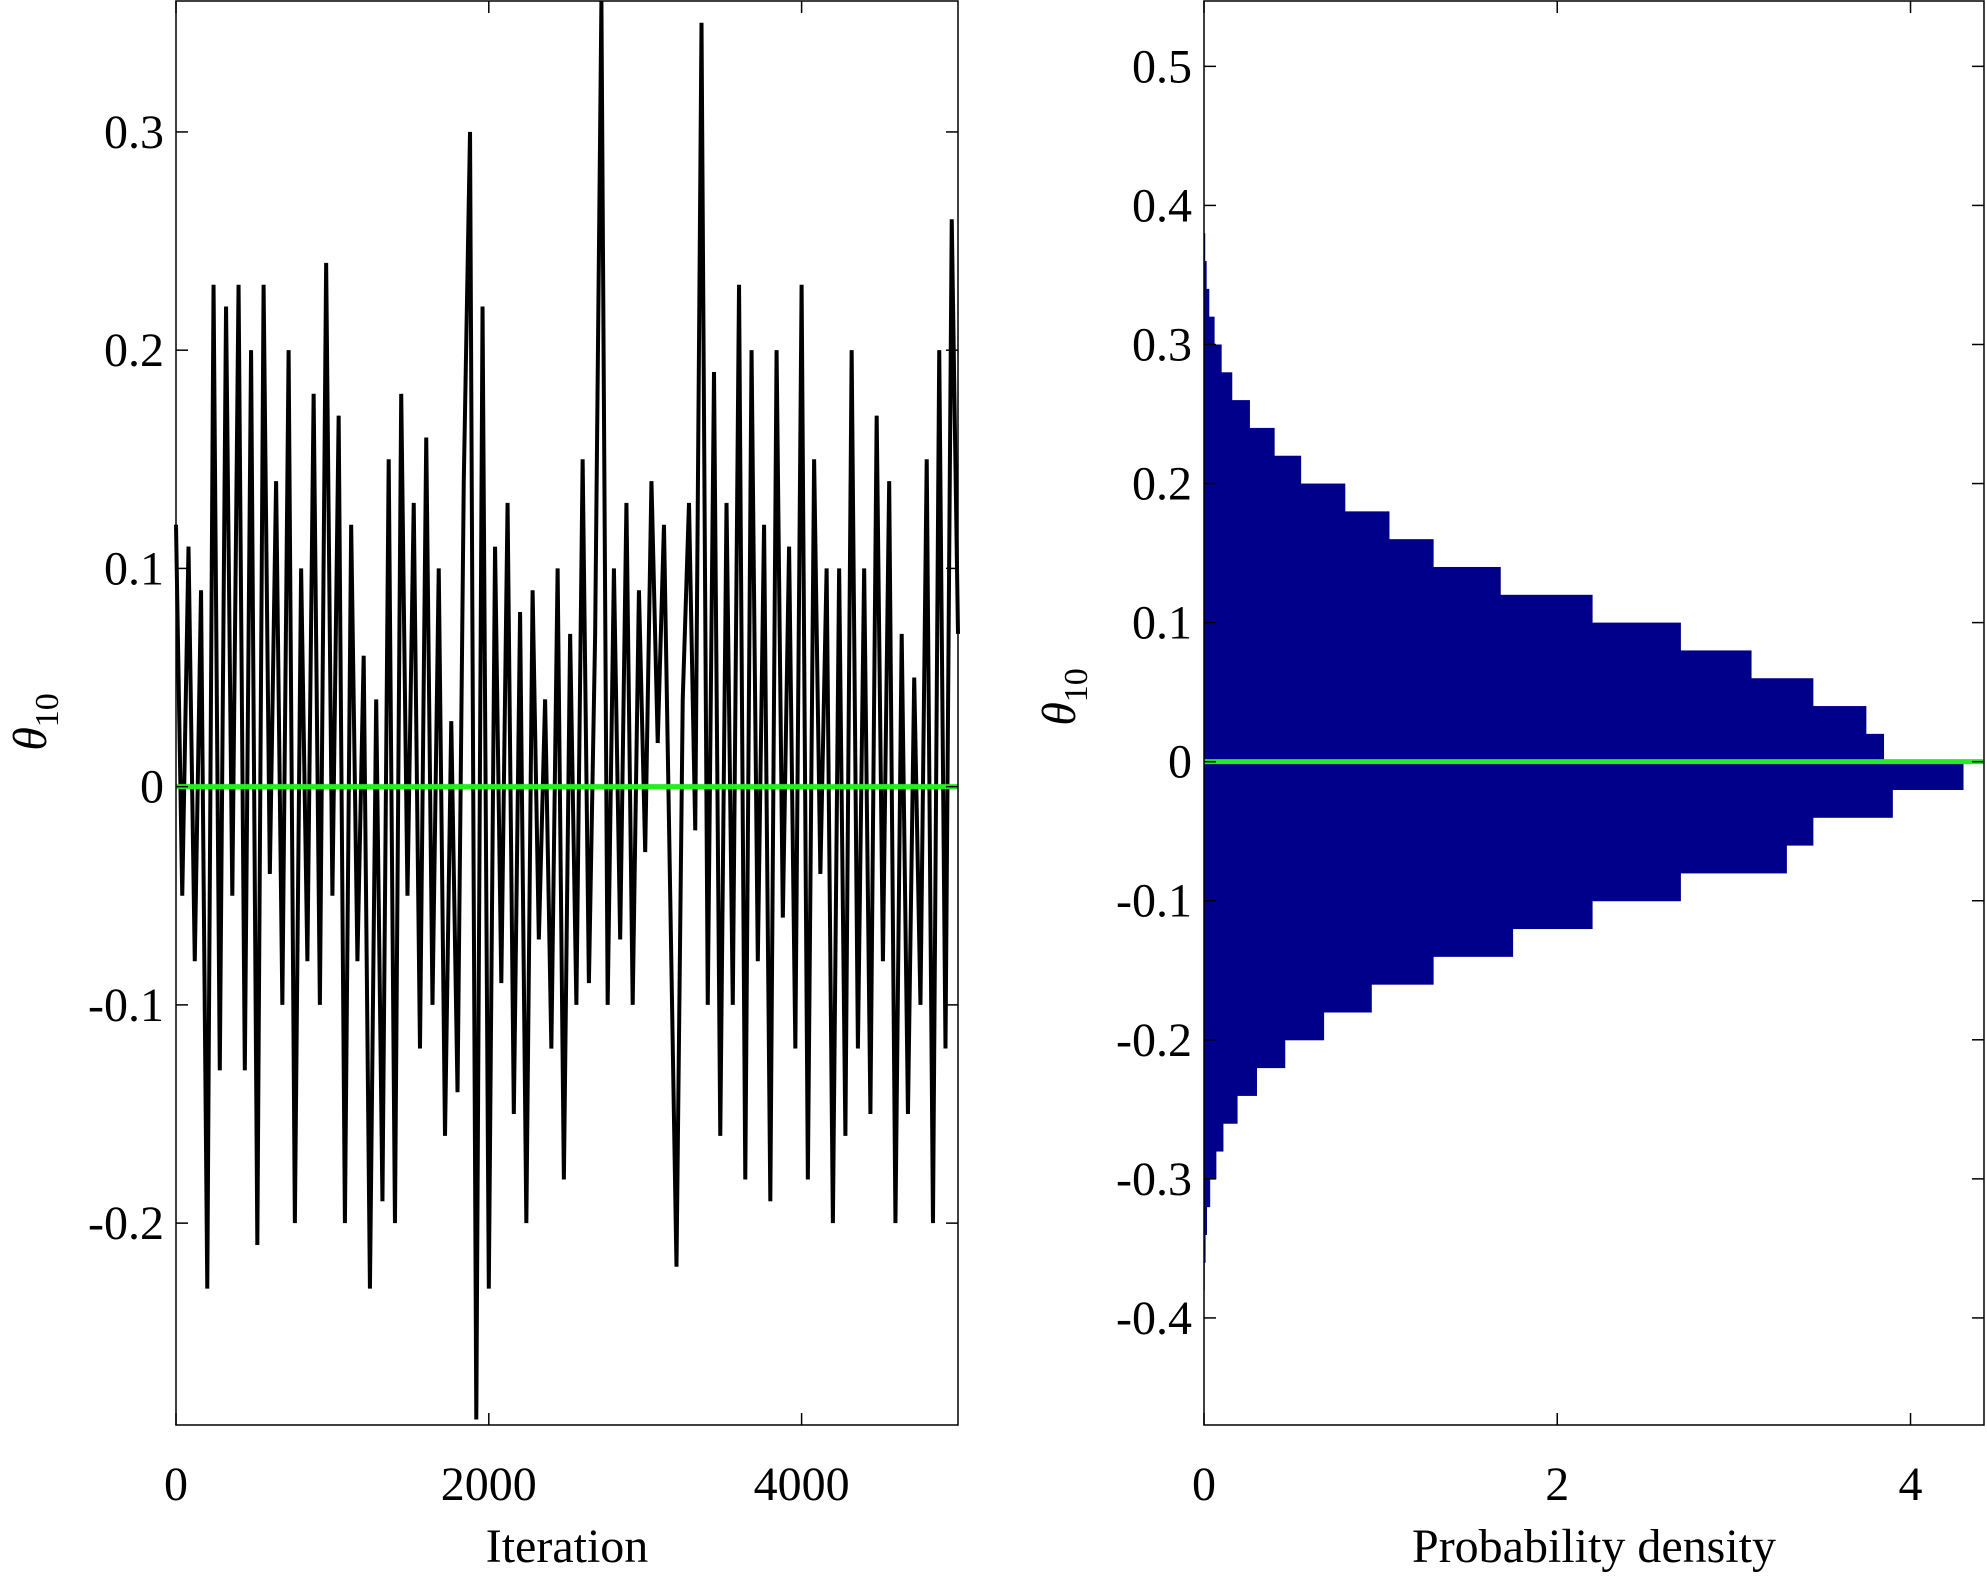  I want to click on x-axis-label: Probability density, so click(1594, 1546).